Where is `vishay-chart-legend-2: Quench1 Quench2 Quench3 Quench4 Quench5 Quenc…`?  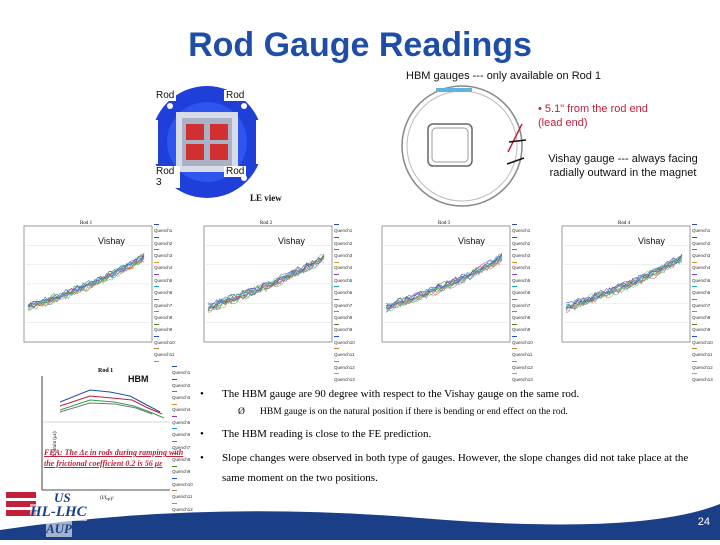 vishay-chart-legend-2: Quench1 Quench2 Quench3 Quench4 Quench5 Quenc… is located at coordinates (346, 302).